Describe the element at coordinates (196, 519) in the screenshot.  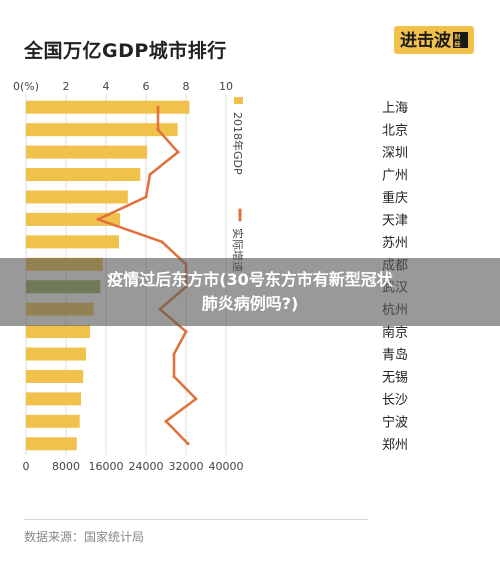
I see `footer-divider` at that location.